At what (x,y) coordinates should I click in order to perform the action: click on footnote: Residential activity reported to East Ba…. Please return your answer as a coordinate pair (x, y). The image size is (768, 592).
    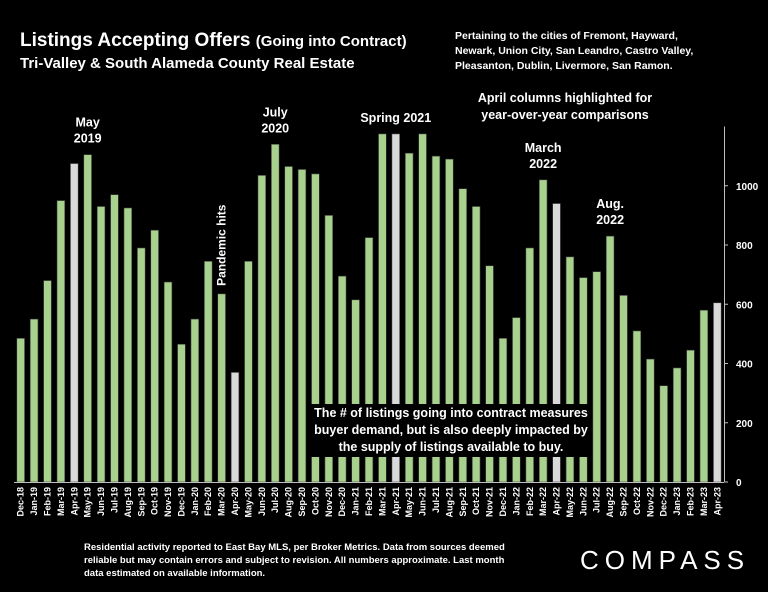
    Looking at the image, I should click on (294, 560).